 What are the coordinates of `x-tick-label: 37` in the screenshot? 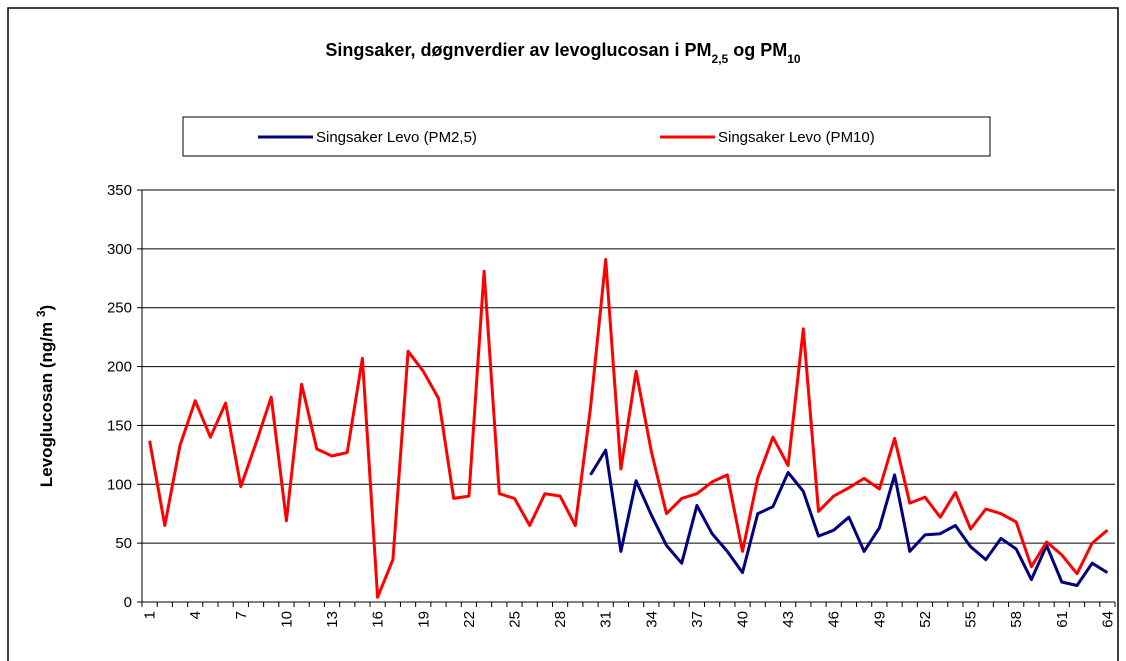 It's located at (697, 619).